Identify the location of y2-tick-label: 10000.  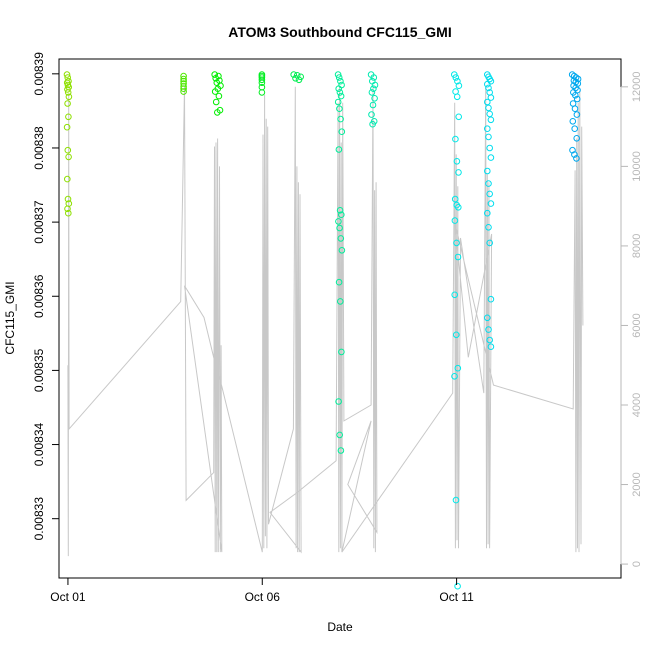
(637, 166).